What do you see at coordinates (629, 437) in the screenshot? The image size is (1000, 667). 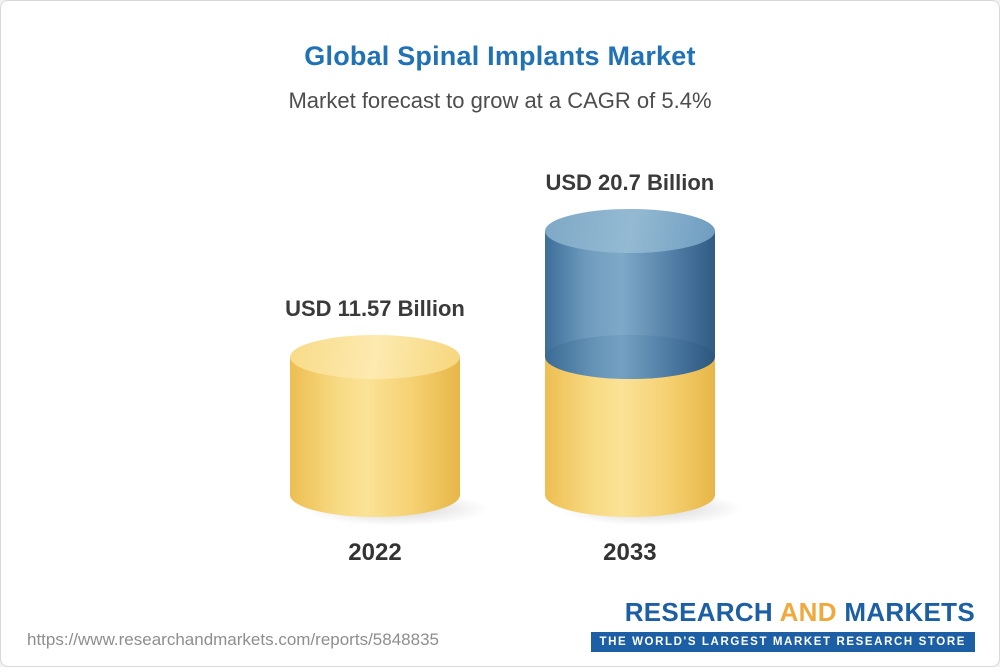 I see `cylinder-2033-base-body` at bounding box center [629, 437].